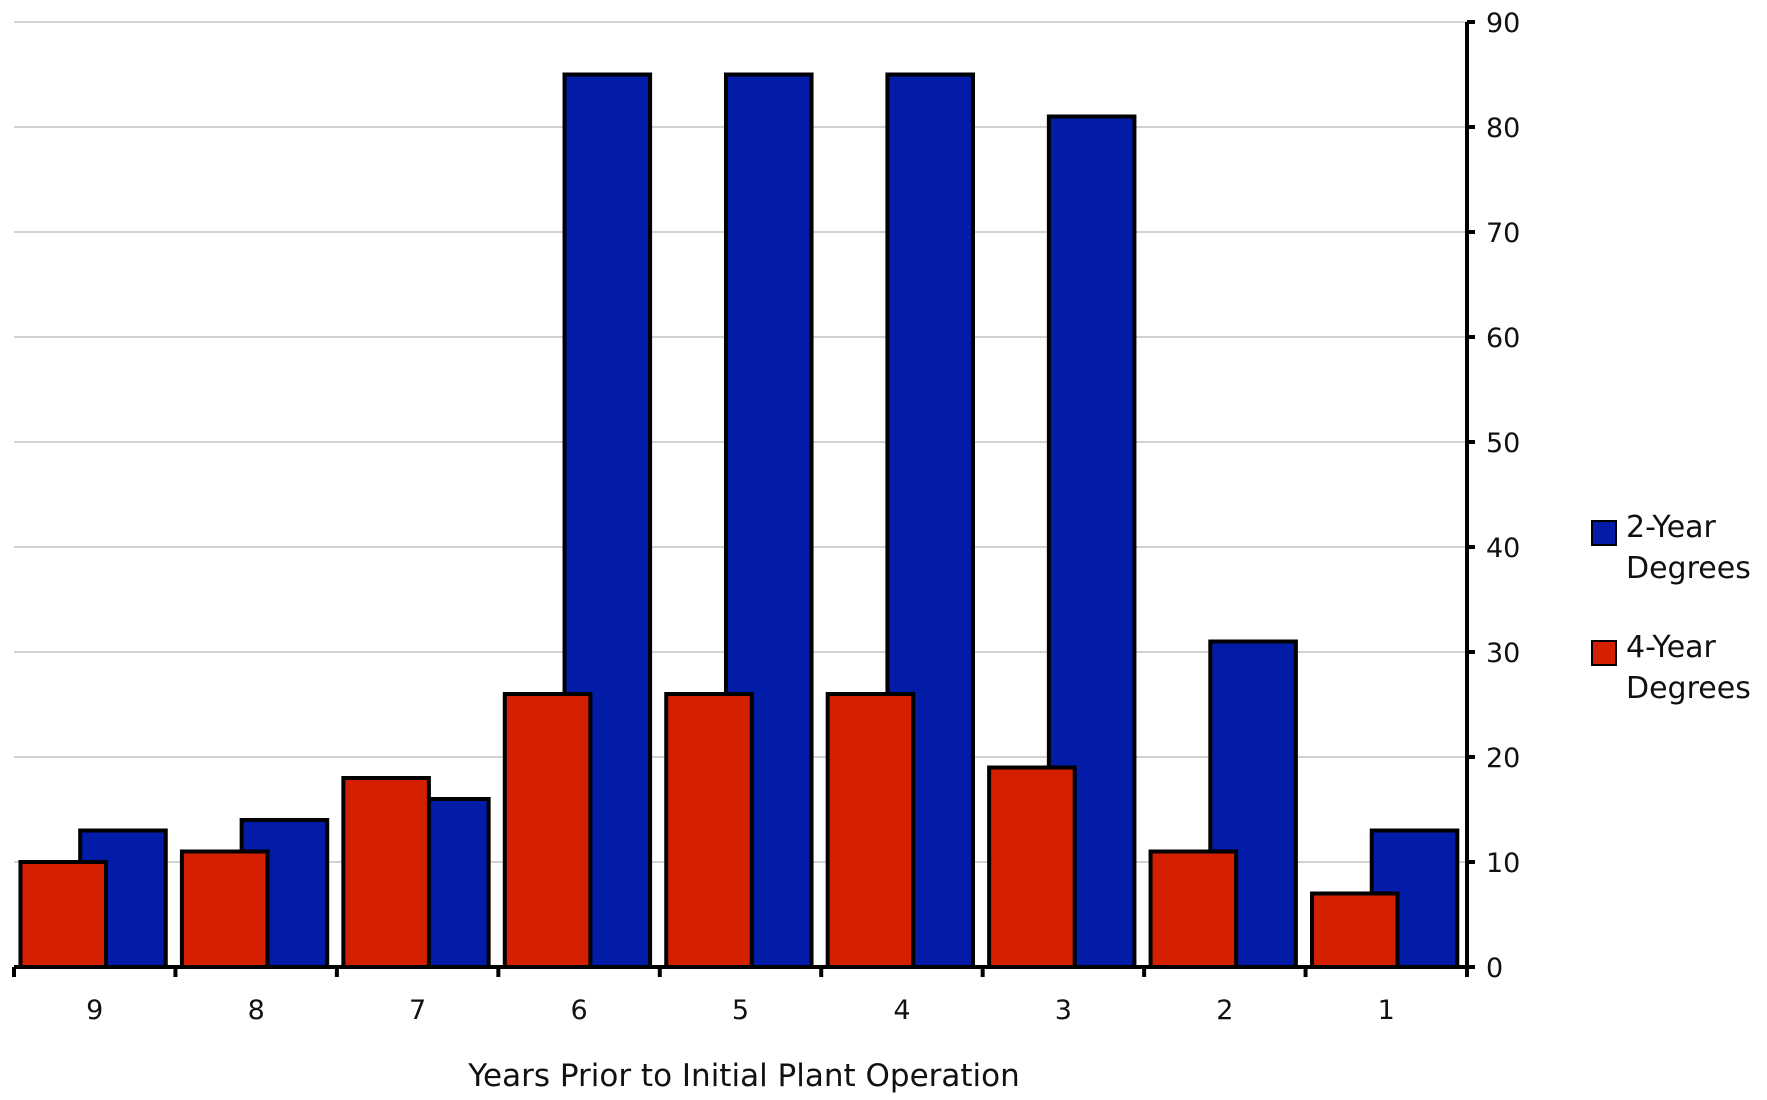 Image resolution: width=1767 pixels, height=1100 pixels. Describe the element at coordinates (1224, 1010) in the screenshot. I see `x-tick-label-2: 2` at that location.